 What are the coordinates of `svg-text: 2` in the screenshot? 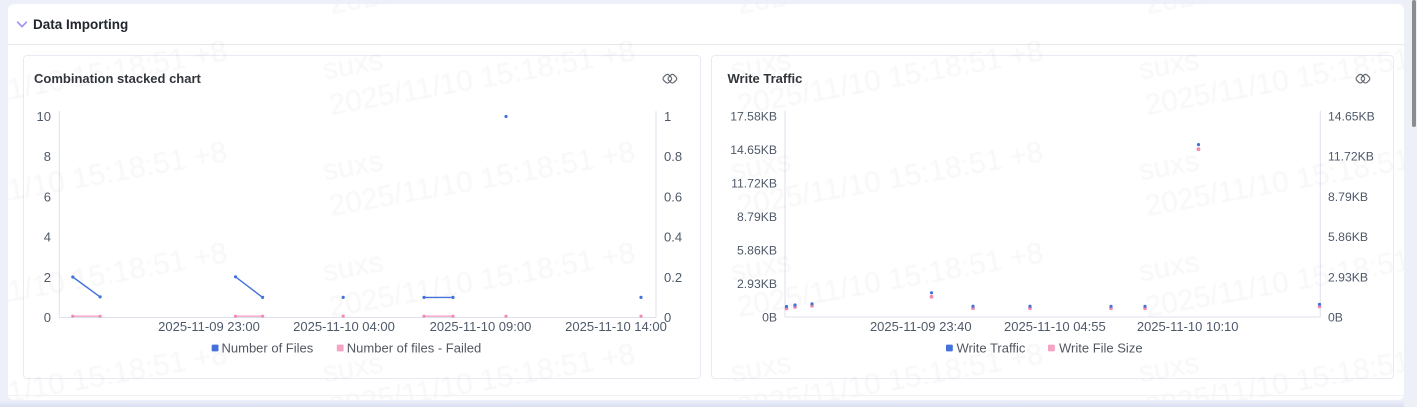 It's located at (47, 277).